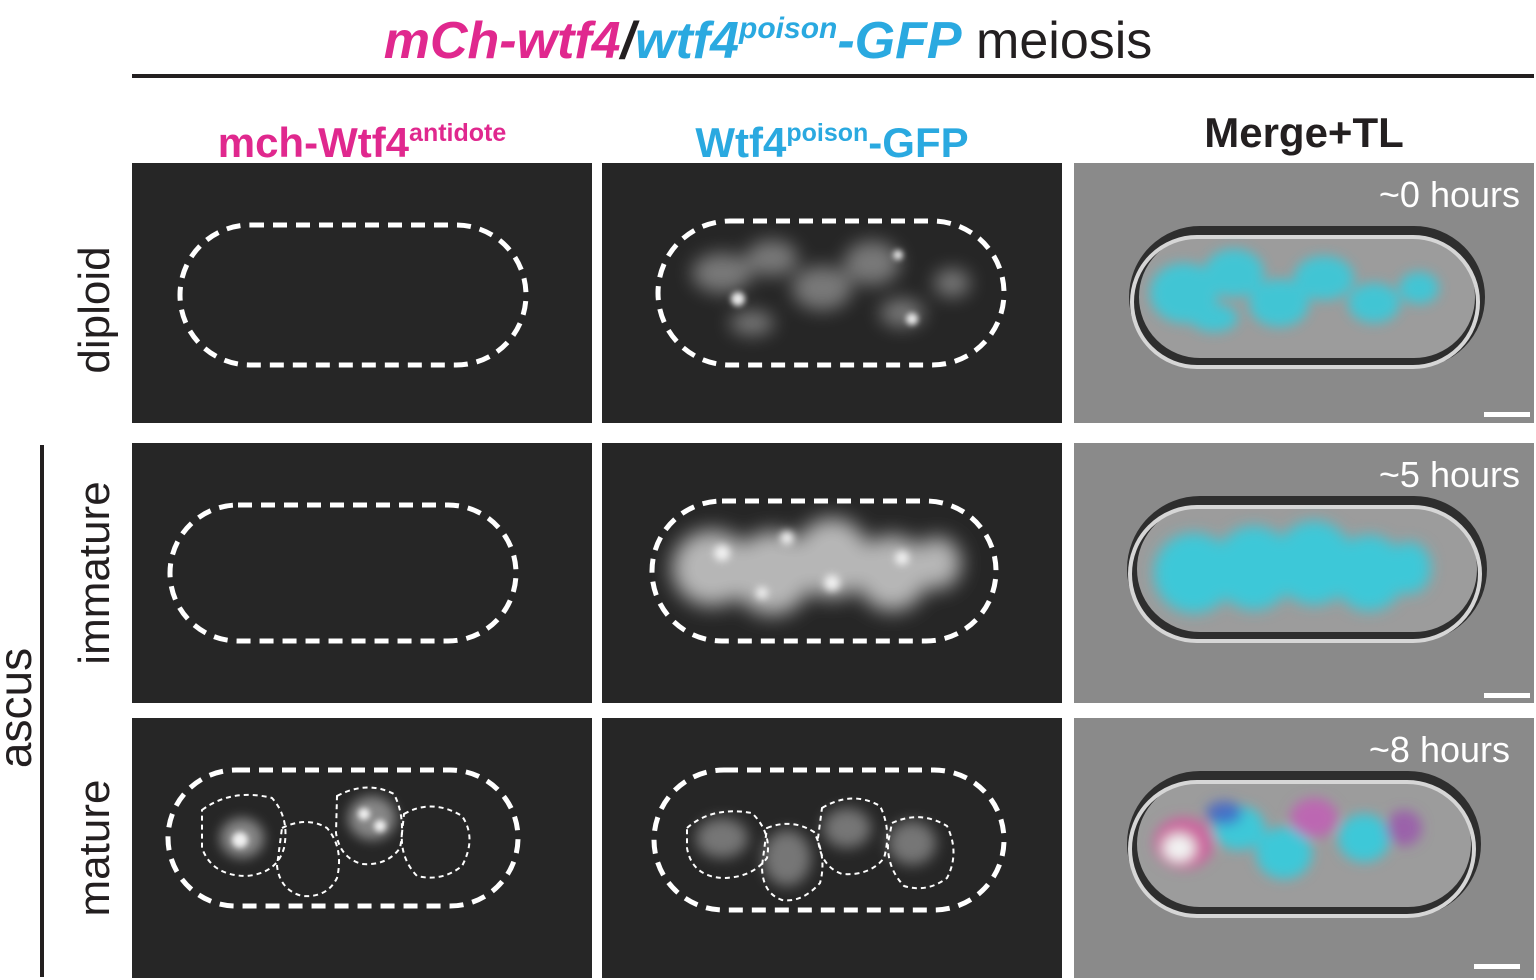 The image size is (1536, 980). I want to click on panel-mature-merge: ~8 hours, so click(1304, 848).